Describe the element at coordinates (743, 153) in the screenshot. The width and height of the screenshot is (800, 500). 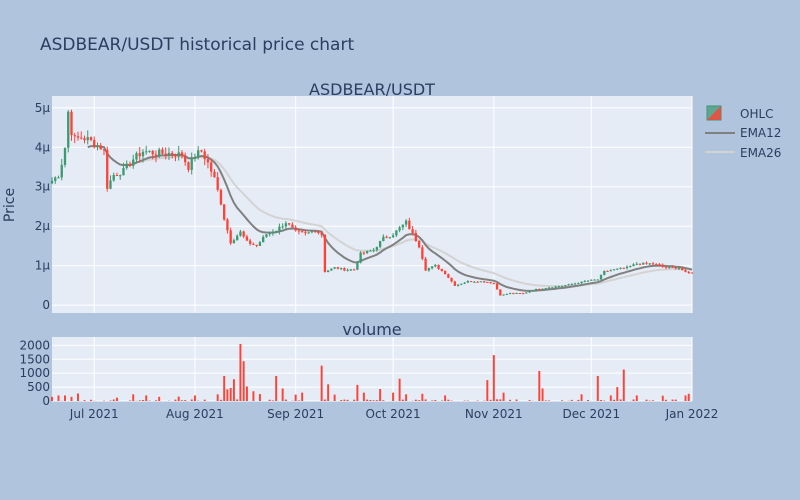
I see `legend-item-ema26: EMA26` at that location.